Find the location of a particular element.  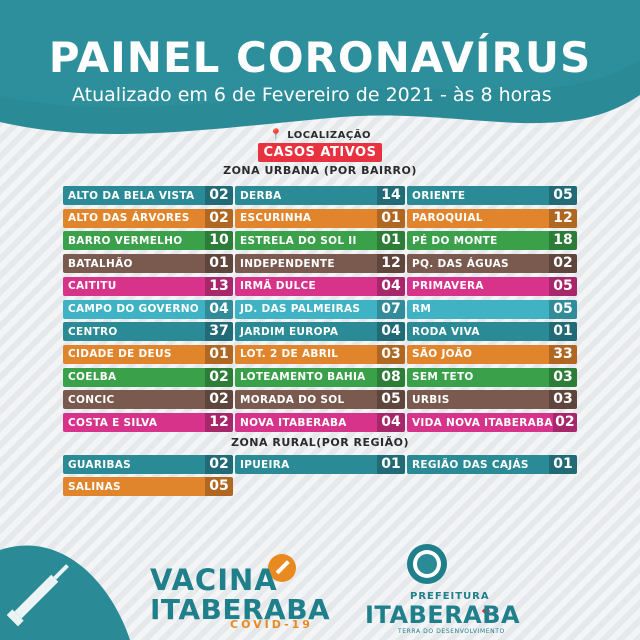

case-count: 14 is located at coordinates (391, 195).